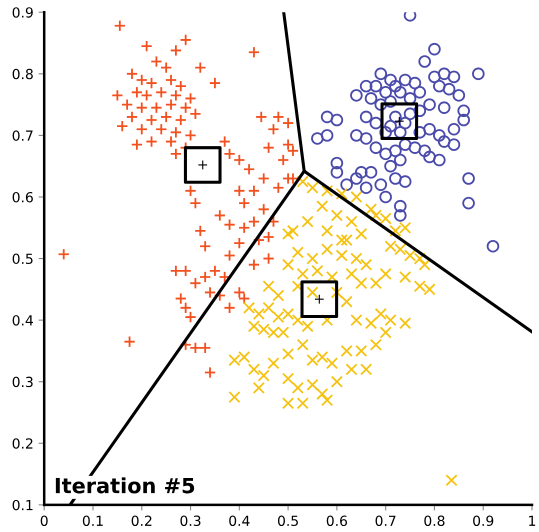 The height and width of the screenshot is (532, 539). What do you see at coordinates (23, 320) in the screenshot?
I see `y-tick-label: 0.4` at bounding box center [23, 320].